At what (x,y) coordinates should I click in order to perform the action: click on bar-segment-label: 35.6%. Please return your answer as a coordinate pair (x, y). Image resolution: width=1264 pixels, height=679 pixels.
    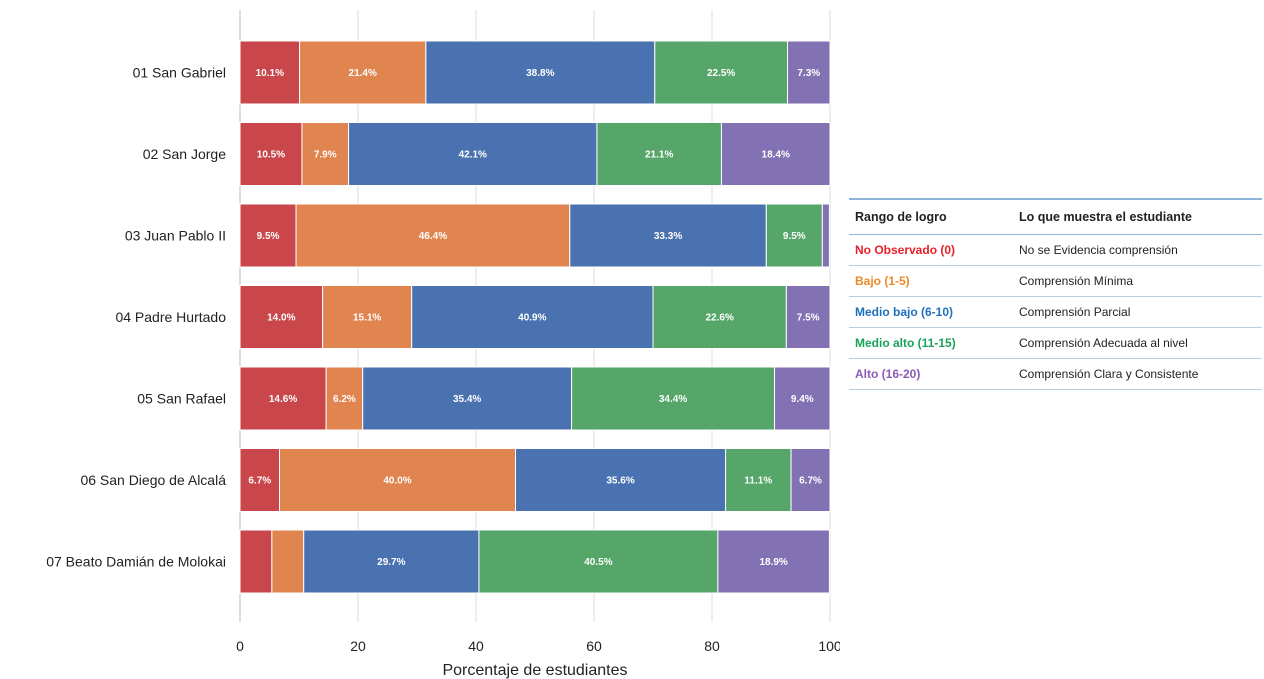
    Looking at the image, I should click on (620, 481).